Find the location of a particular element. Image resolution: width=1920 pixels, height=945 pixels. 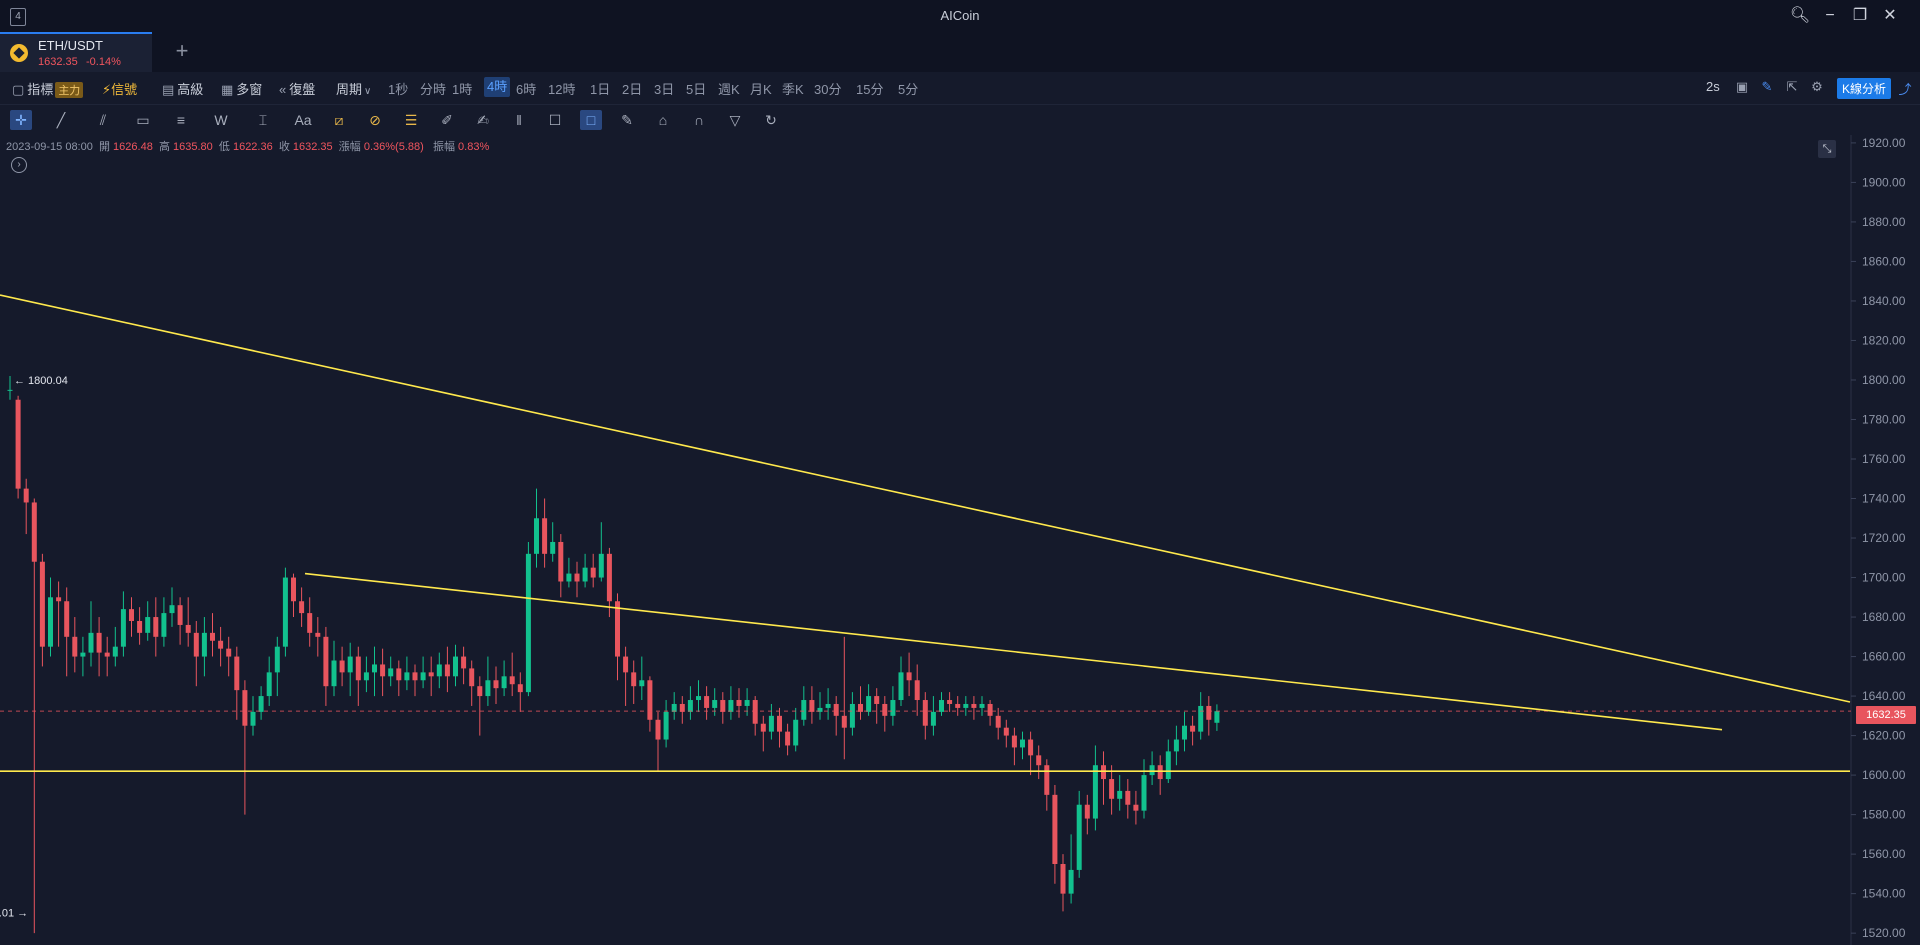

title-bar: 4 AICoin 🔍︎ − ❐ ✕ is located at coordinates (960, 16).